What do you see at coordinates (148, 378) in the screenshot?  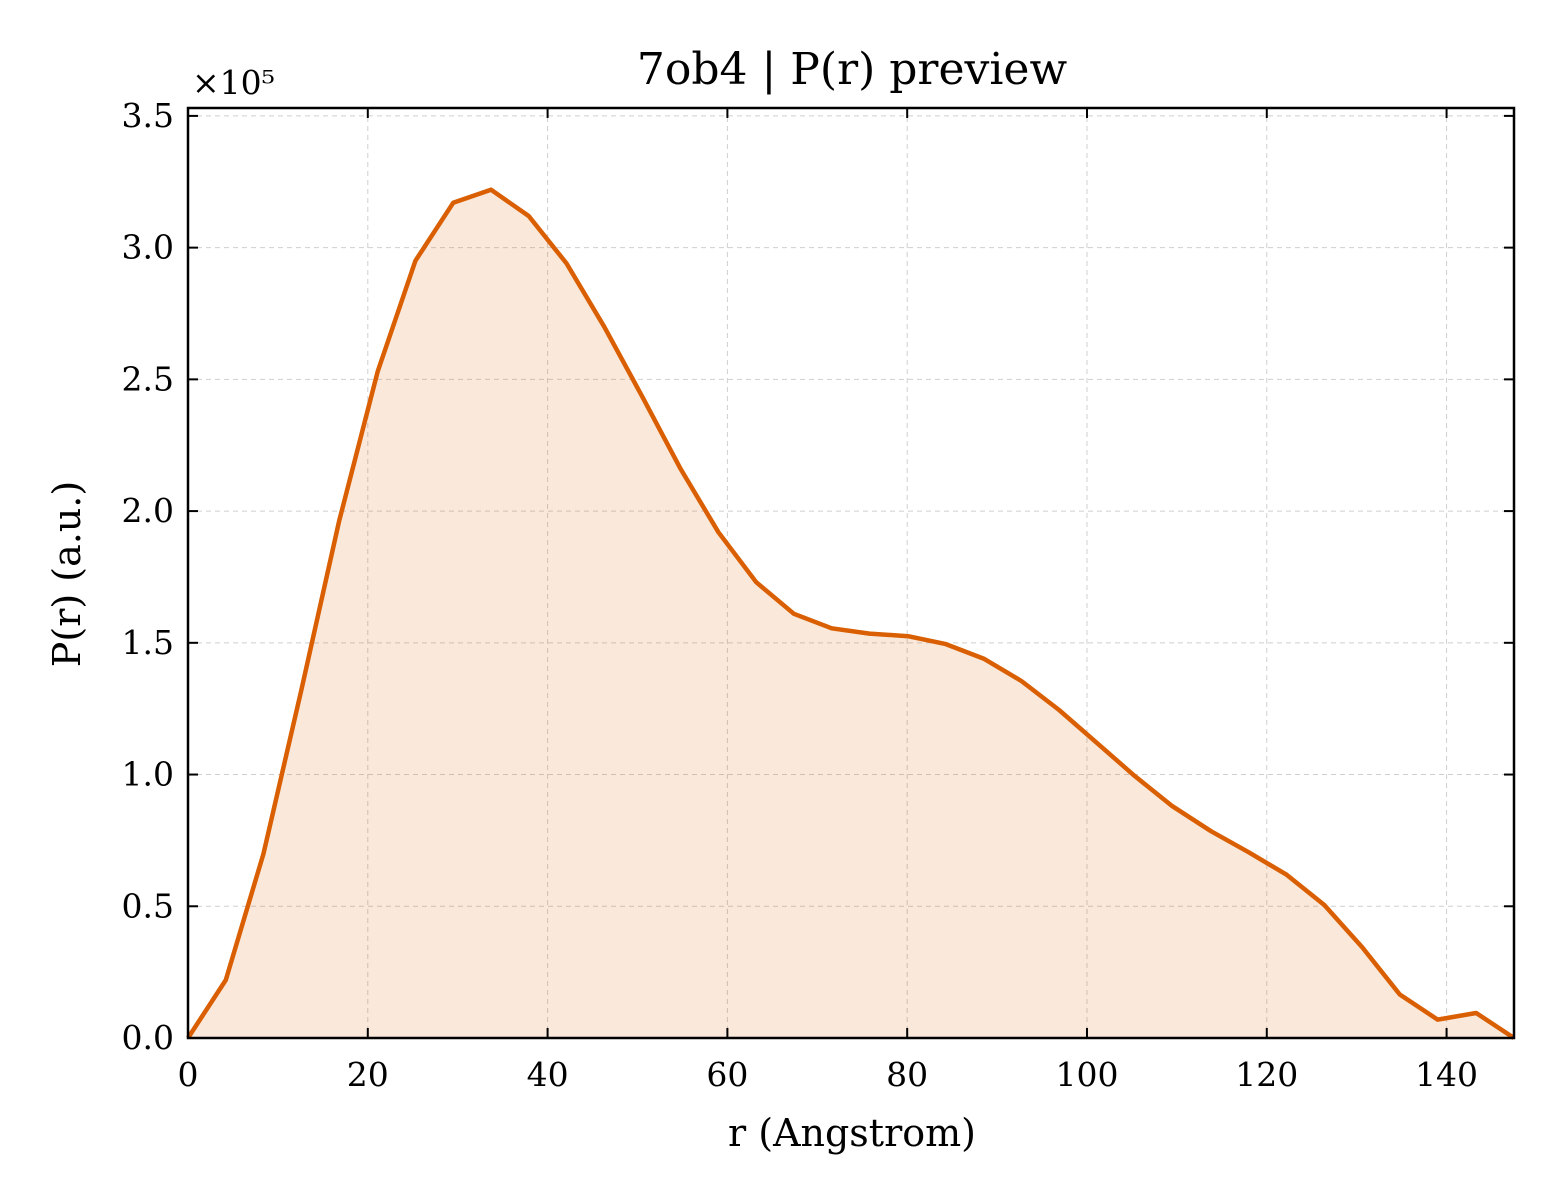 I see `y-tick-label: 2.5` at bounding box center [148, 378].